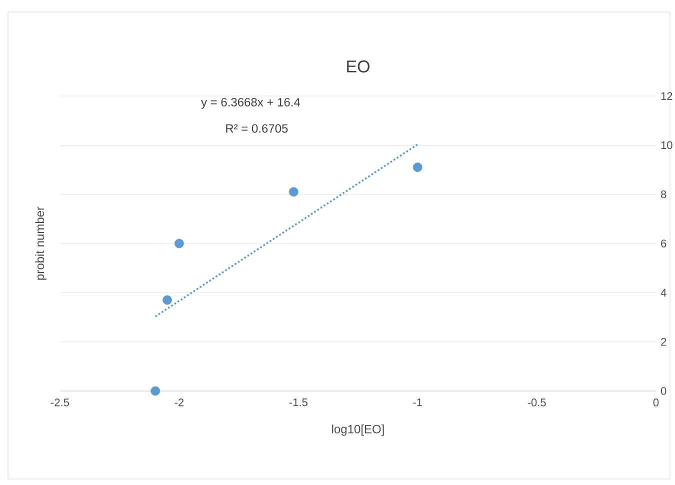 The width and height of the screenshot is (675, 485). I want to click on y-tick-label: 12, so click(666, 96).